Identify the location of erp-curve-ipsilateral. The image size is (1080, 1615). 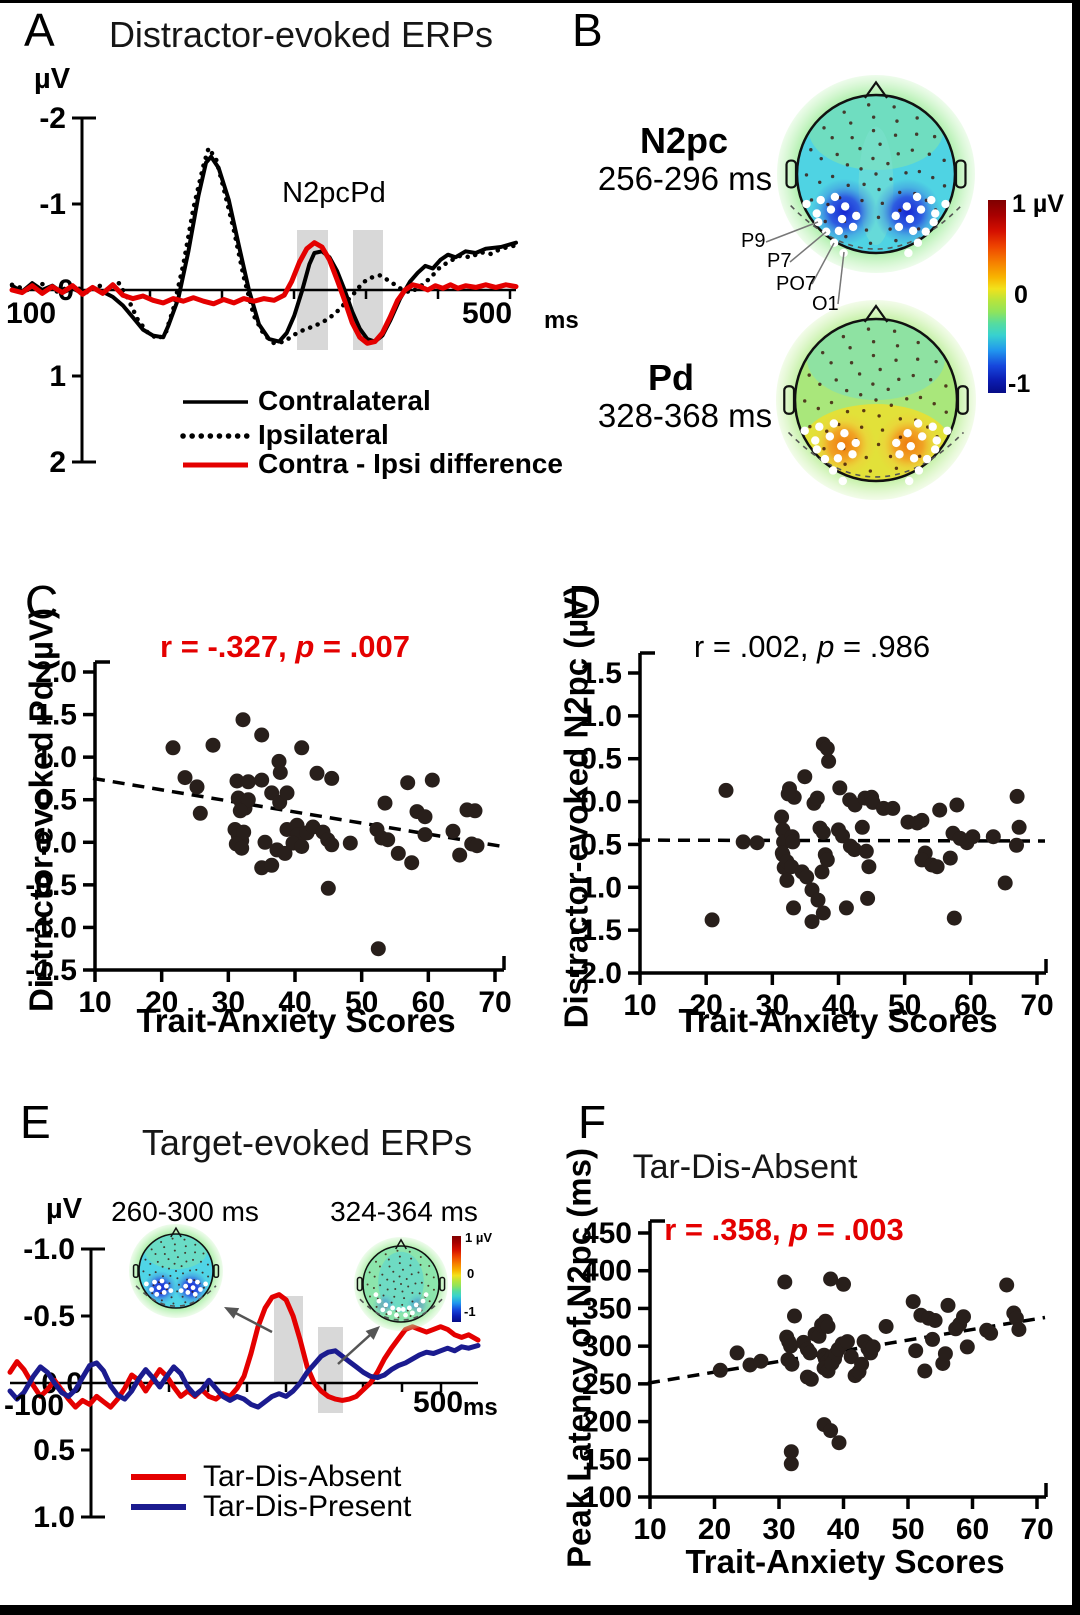
(264, 245).